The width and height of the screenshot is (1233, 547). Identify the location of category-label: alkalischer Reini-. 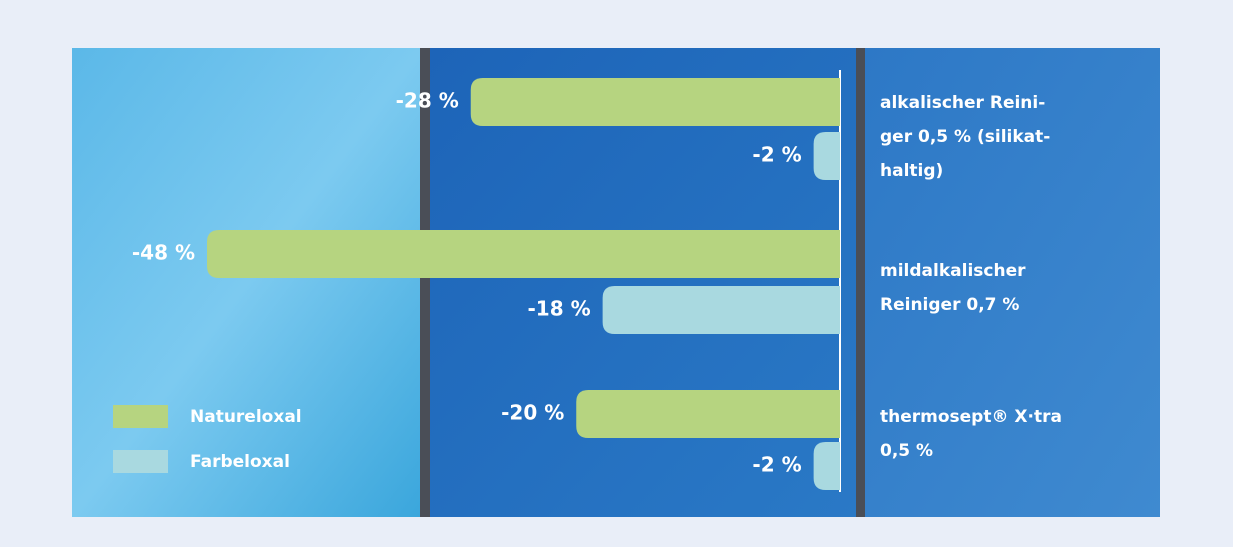
(962, 103).